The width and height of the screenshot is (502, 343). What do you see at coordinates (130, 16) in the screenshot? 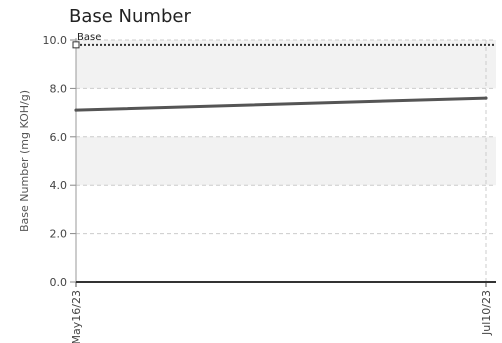
I see `chart-title: Base Number` at bounding box center [130, 16].